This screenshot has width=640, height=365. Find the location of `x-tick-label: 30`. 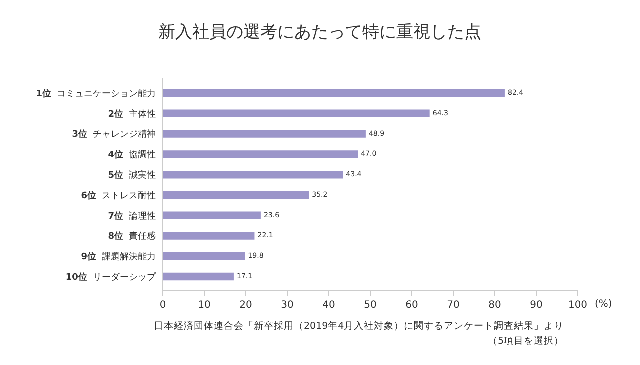

x-tick-label: 30 is located at coordinates (287, 305).